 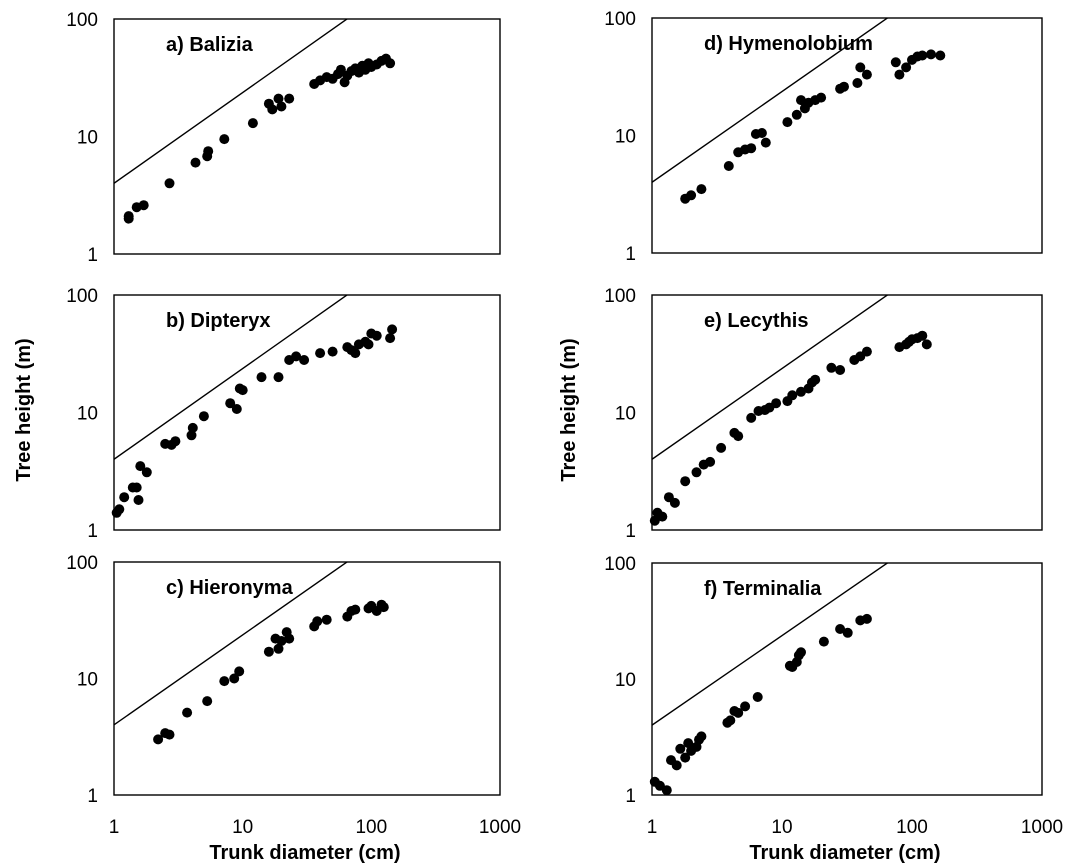 What do you see at coordinates (500, 827) in the screenshot?
I see `x-tick-label: 1000` at bounding box center [500, 827].